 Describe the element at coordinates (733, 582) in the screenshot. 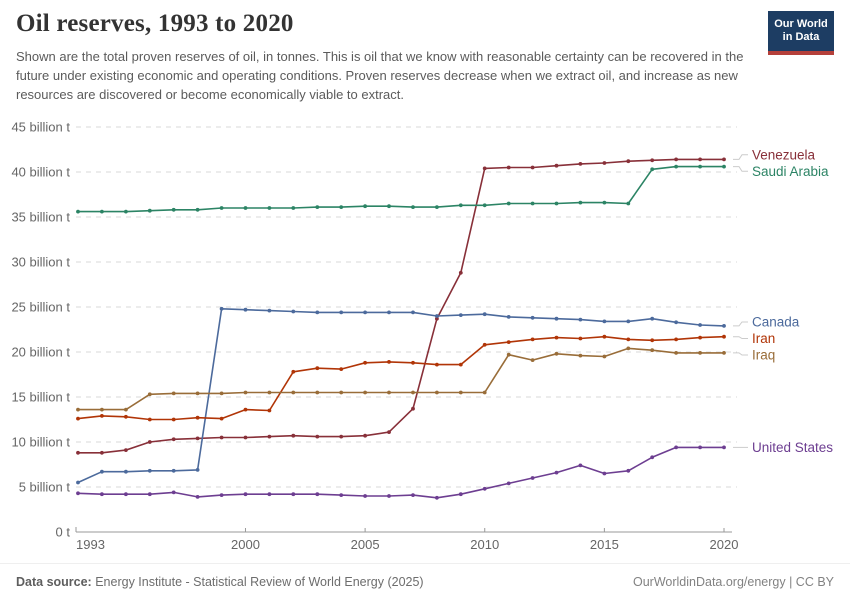

I see `credit-link: OurWorldinData.org/energy | CC BY` at that location.